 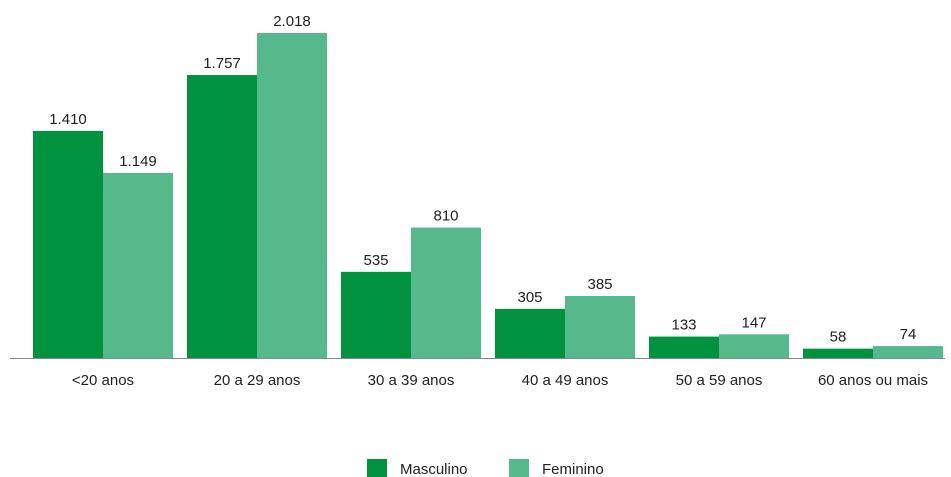 I want to click on value-label: 1.757, so click(x=222, y=63).